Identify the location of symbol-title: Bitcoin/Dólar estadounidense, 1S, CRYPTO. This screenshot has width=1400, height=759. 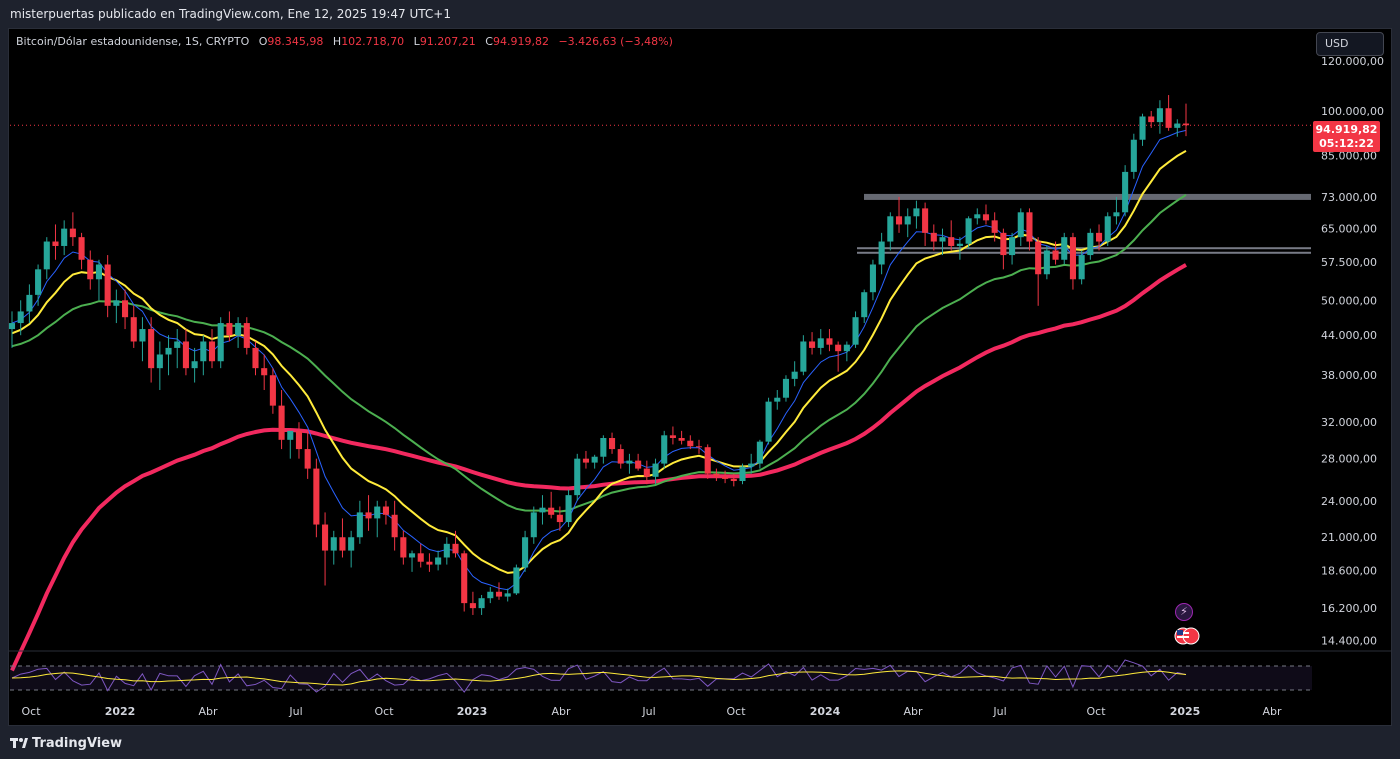
(133, 41).